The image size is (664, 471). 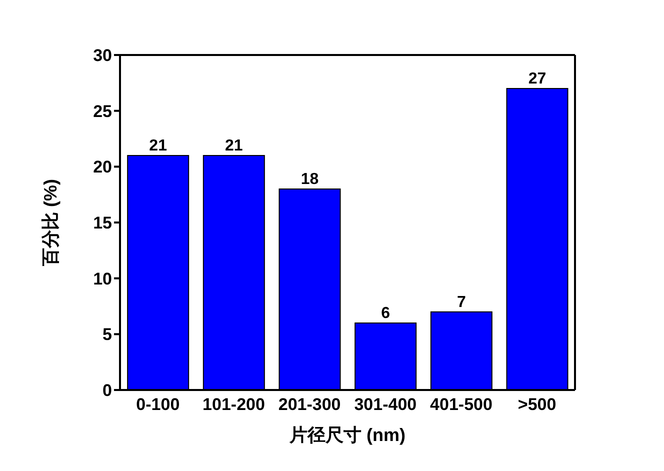 I want to click on x-tick-label: 0-100, so click(x=158, y=404).